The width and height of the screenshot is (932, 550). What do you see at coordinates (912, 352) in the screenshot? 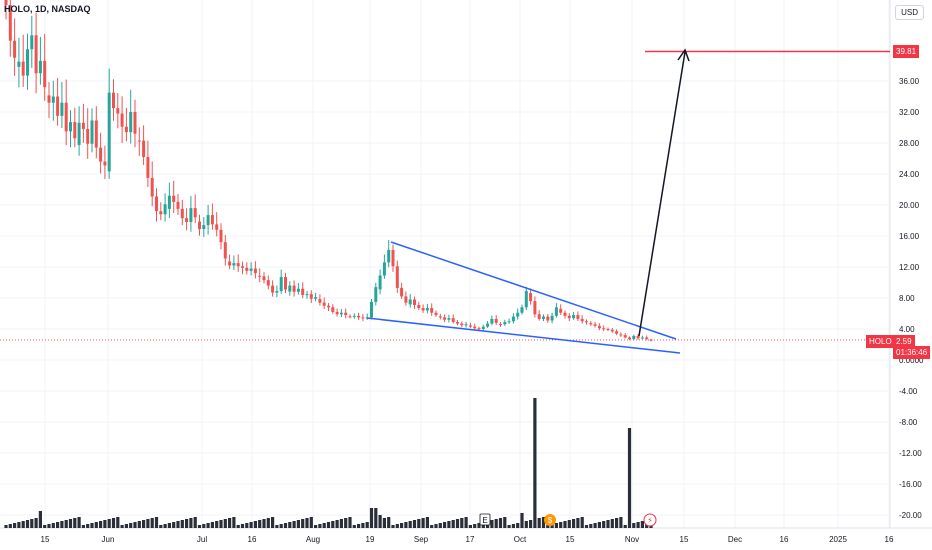
I see `countdown-tag: 01:36:46` at bounding box center [912, 352].